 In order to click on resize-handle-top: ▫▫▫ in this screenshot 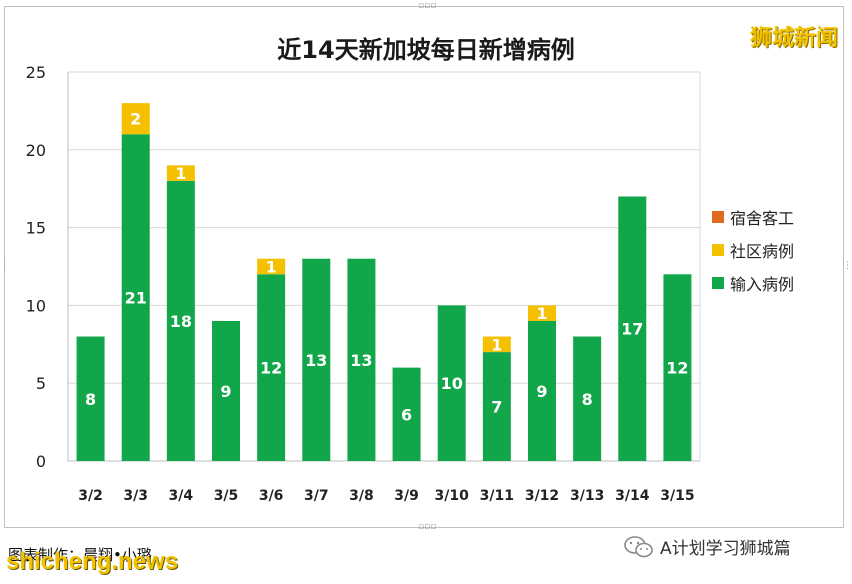, I will do `click(427, 6)`.